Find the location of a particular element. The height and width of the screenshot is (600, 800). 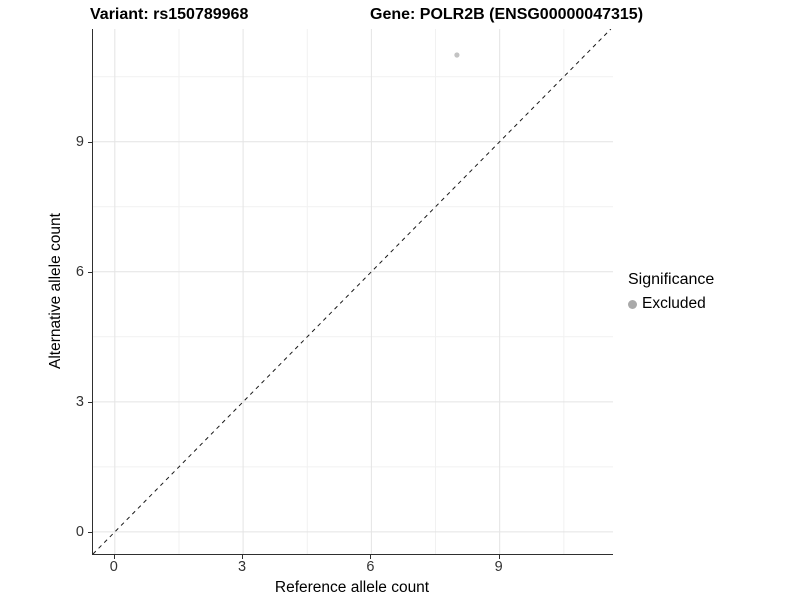

legend-item-label: Excluded is located at coordinates (674, 303).